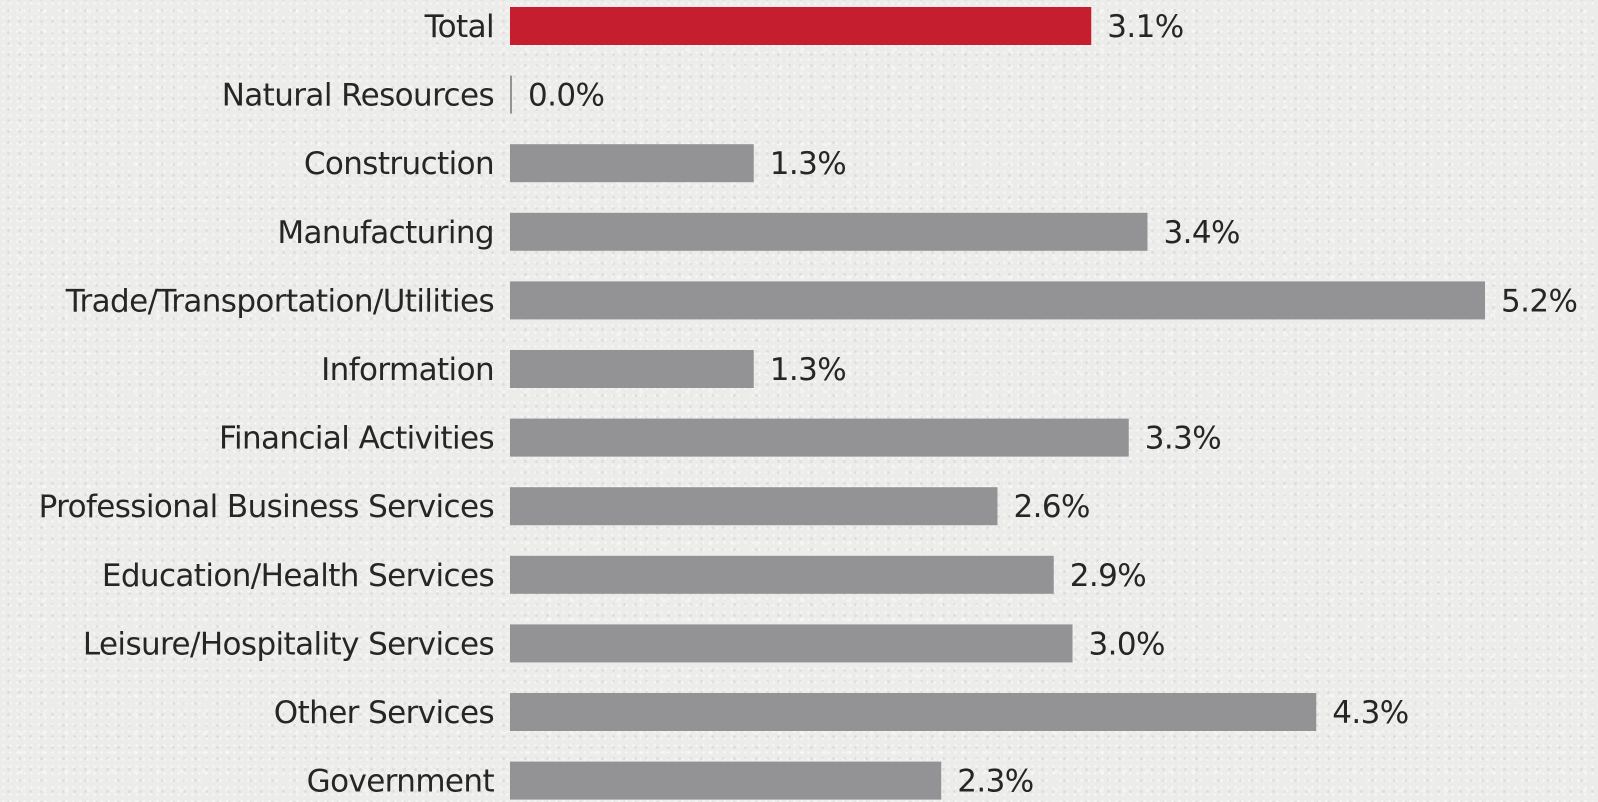  What do you see at coordinates (995, 782) in the screenshot?
I see `value-label-government: 2.3%` at bounding box center [995, 782].